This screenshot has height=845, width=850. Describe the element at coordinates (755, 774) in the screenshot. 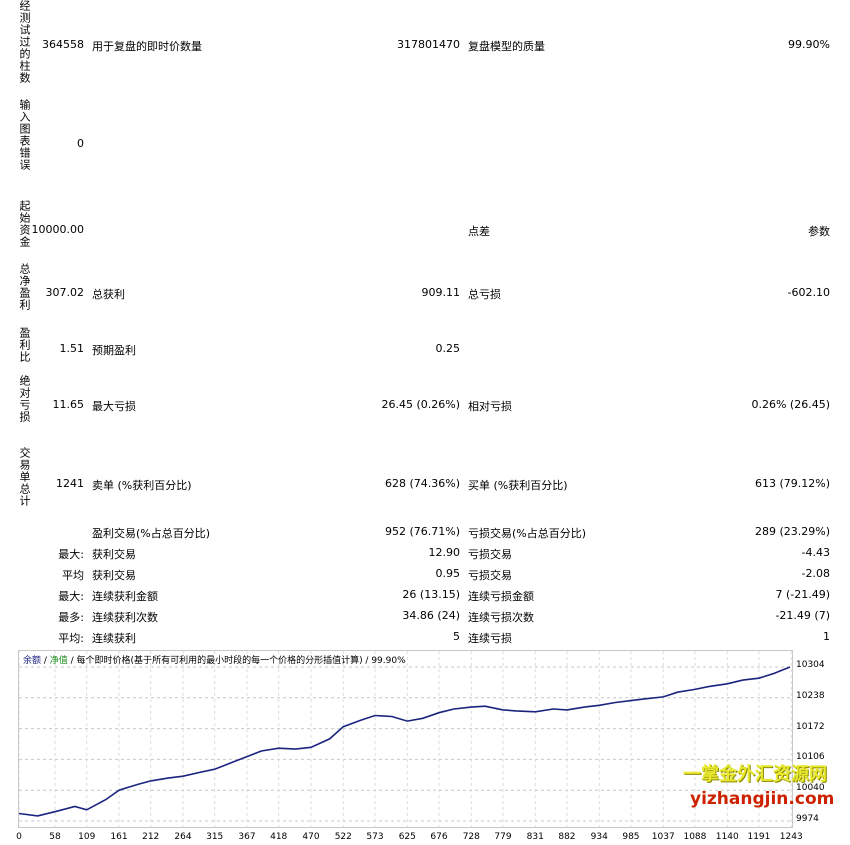

I see `watermark-chinese: 一掌金外汇资源网` at that location.